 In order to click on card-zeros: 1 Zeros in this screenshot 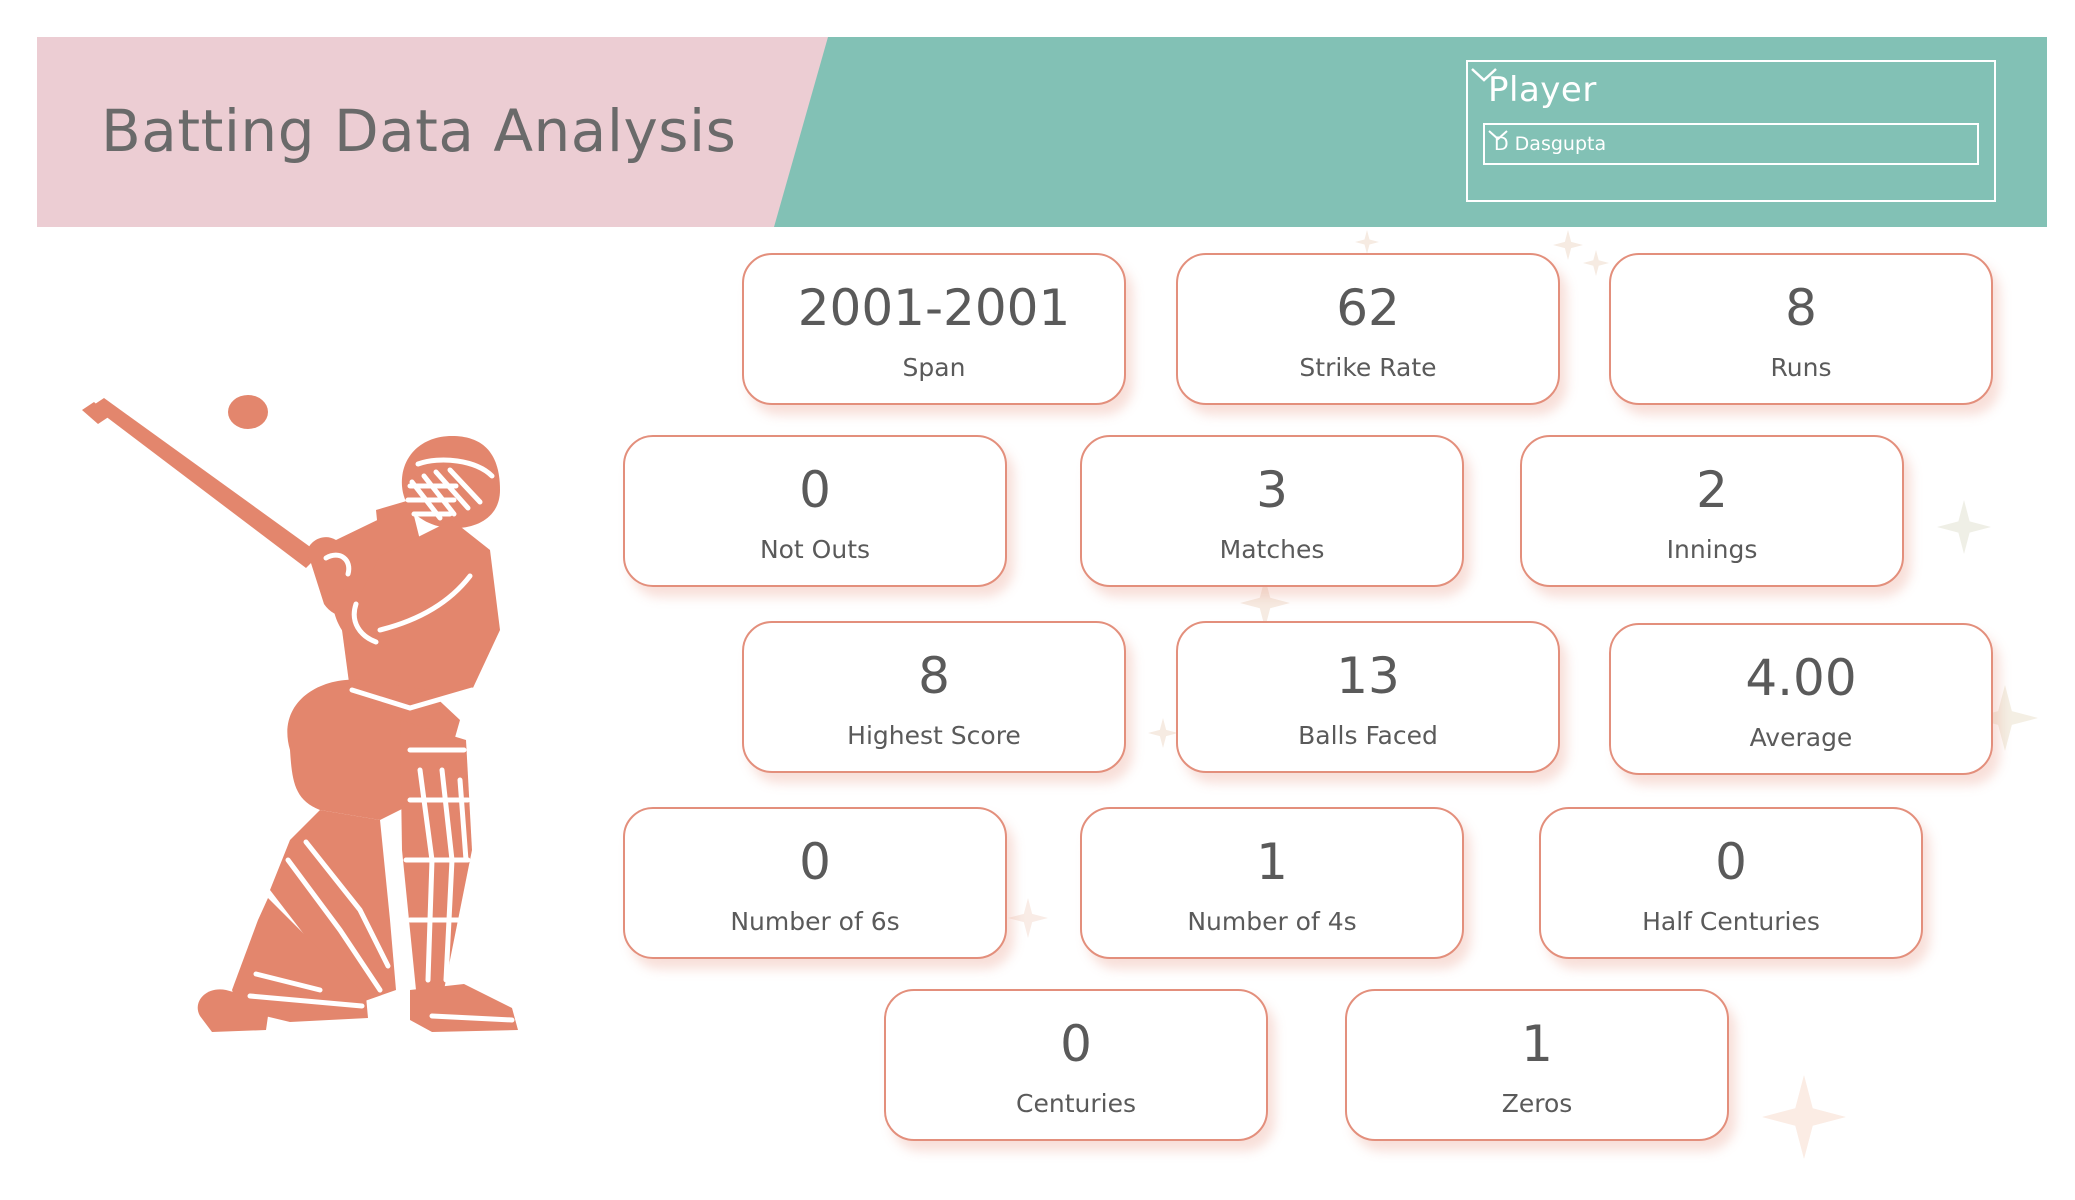, I will do `click(1537, 1065)`.